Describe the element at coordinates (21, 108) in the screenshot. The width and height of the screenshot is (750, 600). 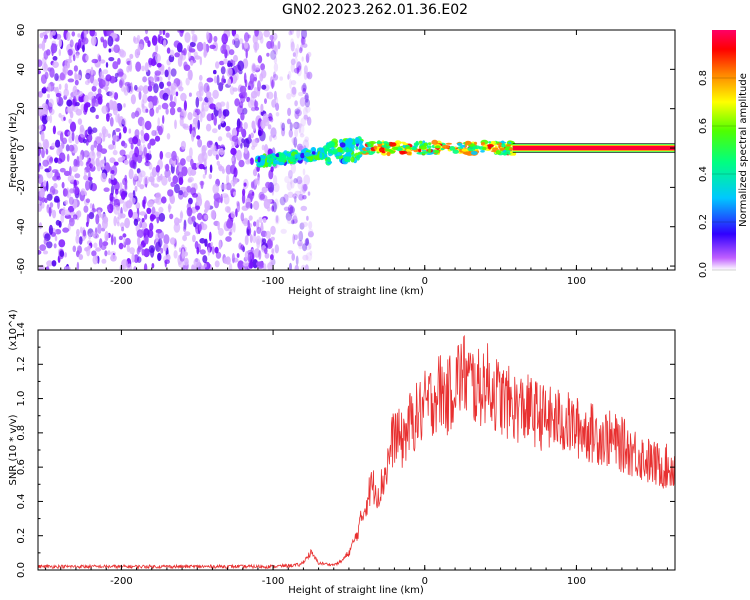
I see `spectrogram-y-tick-label: 20` at that location.